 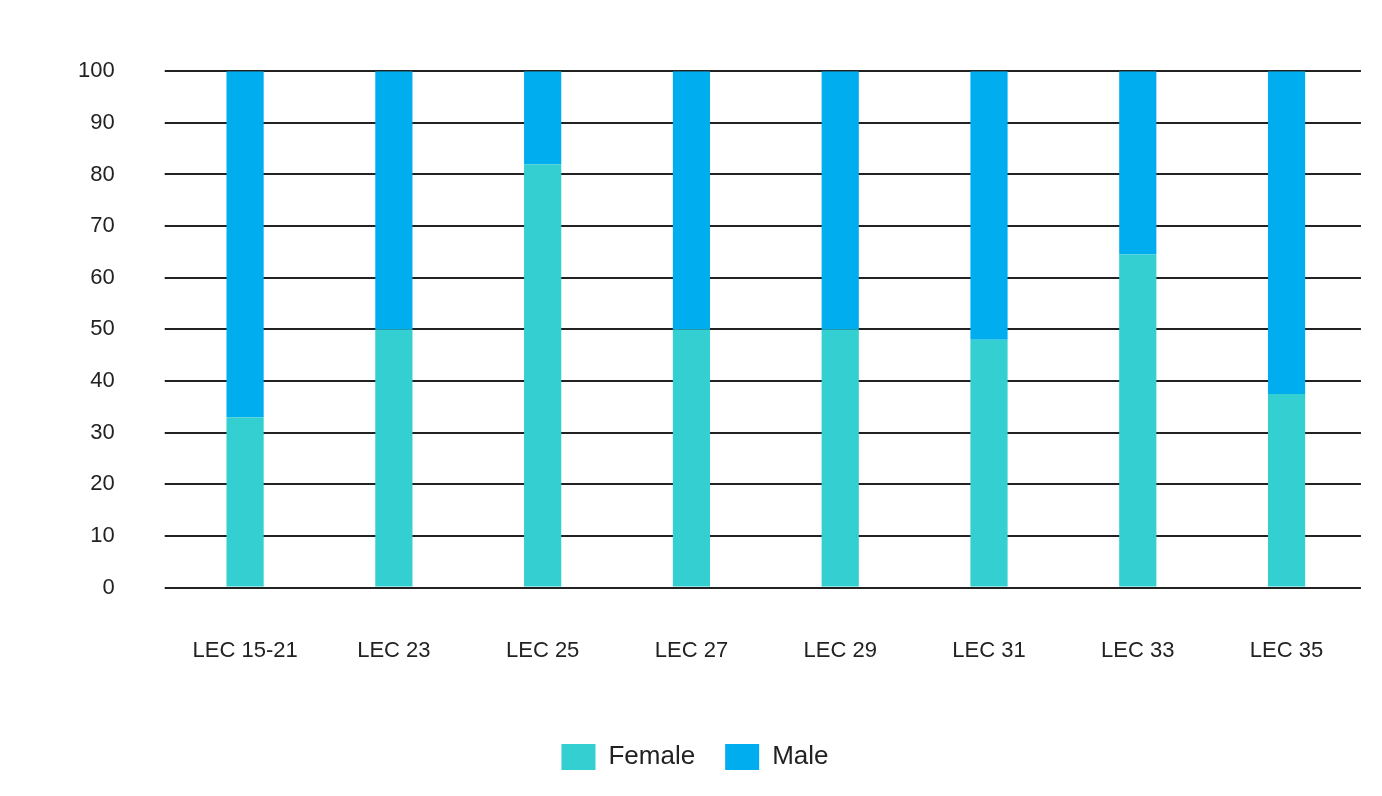 What do you see at coordinates (108, 586) in the screenshot?
I see `y-tick-label: 0` at bounding box center [108, 586].